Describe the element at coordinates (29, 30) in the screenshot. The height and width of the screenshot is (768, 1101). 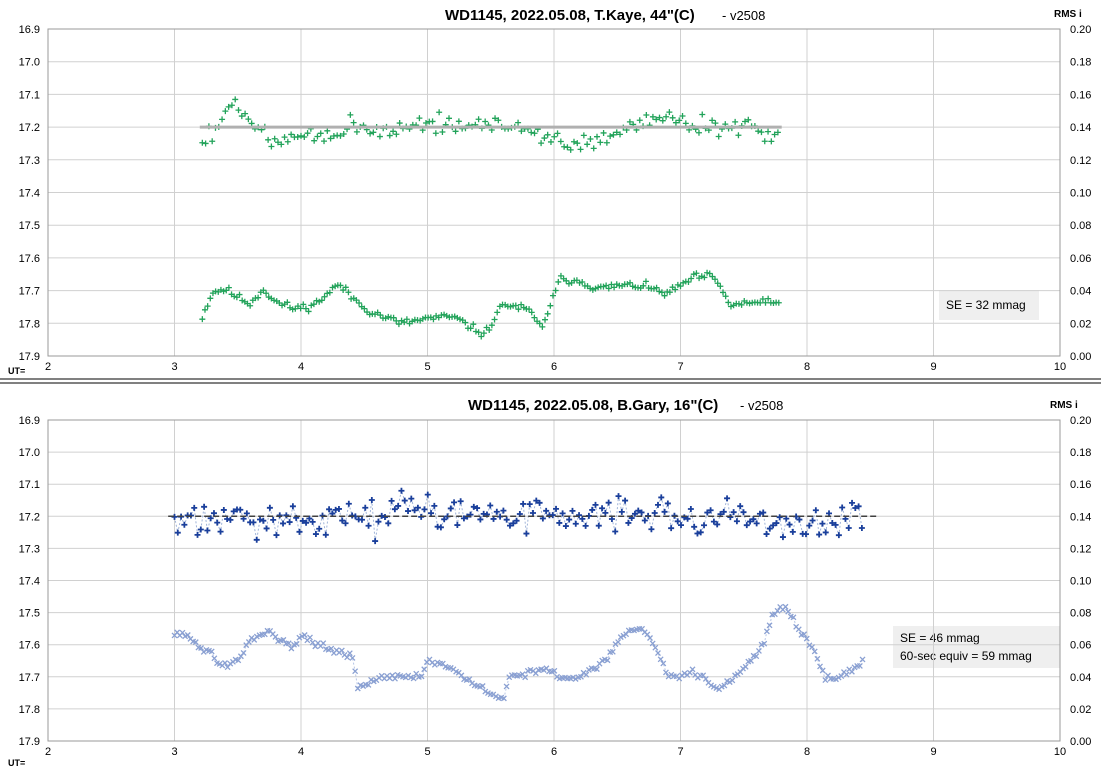
I see `y-tick-label-left: 16.9` at that location.